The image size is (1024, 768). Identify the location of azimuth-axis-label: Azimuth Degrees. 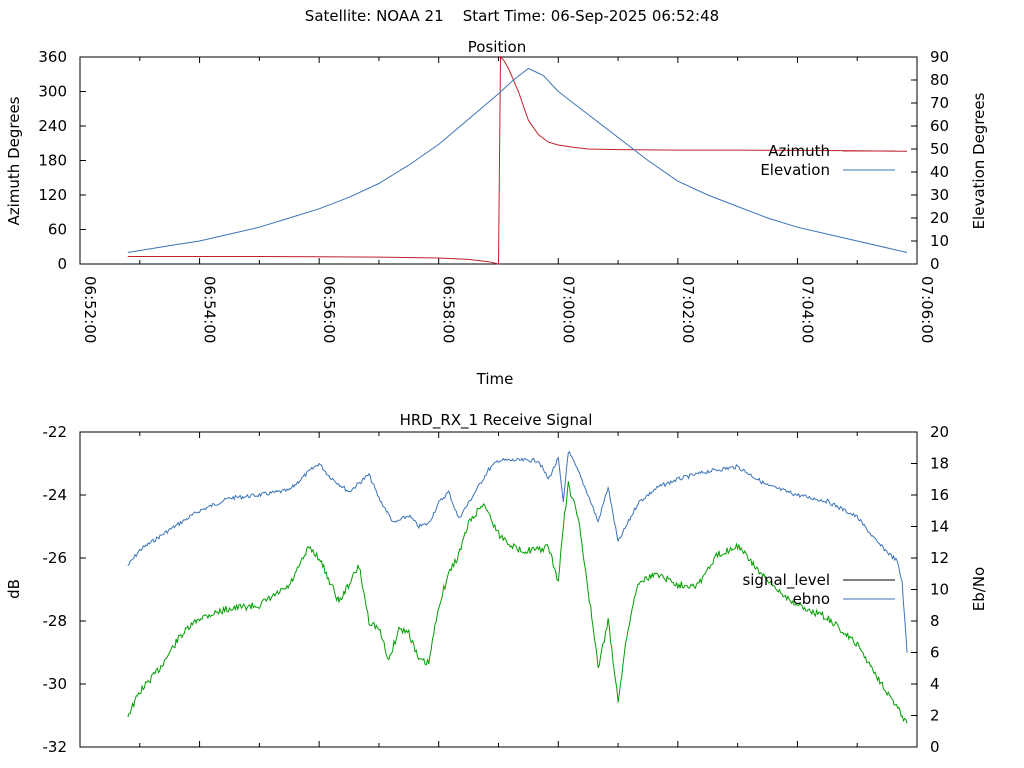
(14, 160).